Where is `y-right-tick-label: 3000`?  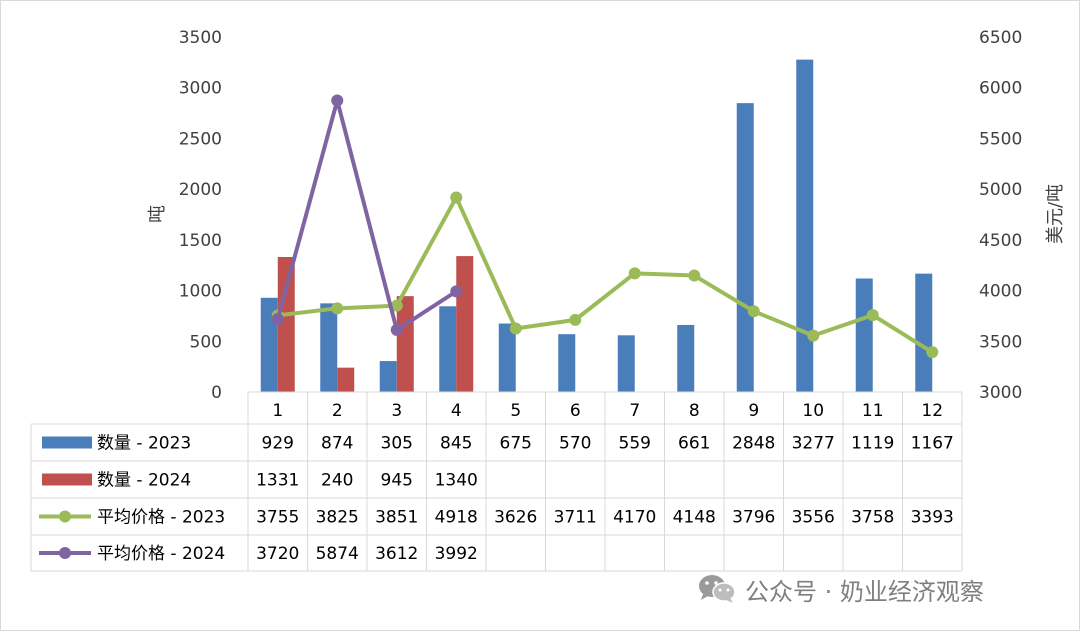
y-right-tick-label: 3000 is located at coordinates (1000, 393).